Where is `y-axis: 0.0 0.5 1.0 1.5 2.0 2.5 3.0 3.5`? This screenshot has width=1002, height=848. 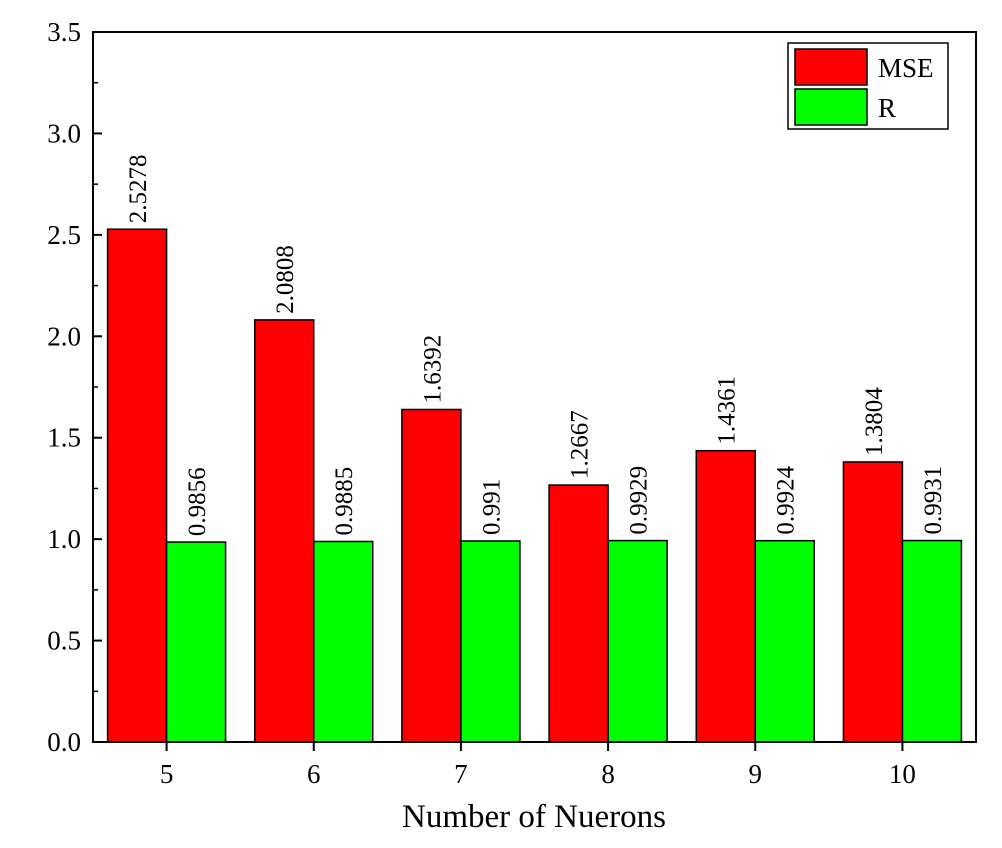 y-axis: 0.0 0.5 1.0 1.5 2.0 2.5 3.0 3.5 is located at coordinates (74, 387).